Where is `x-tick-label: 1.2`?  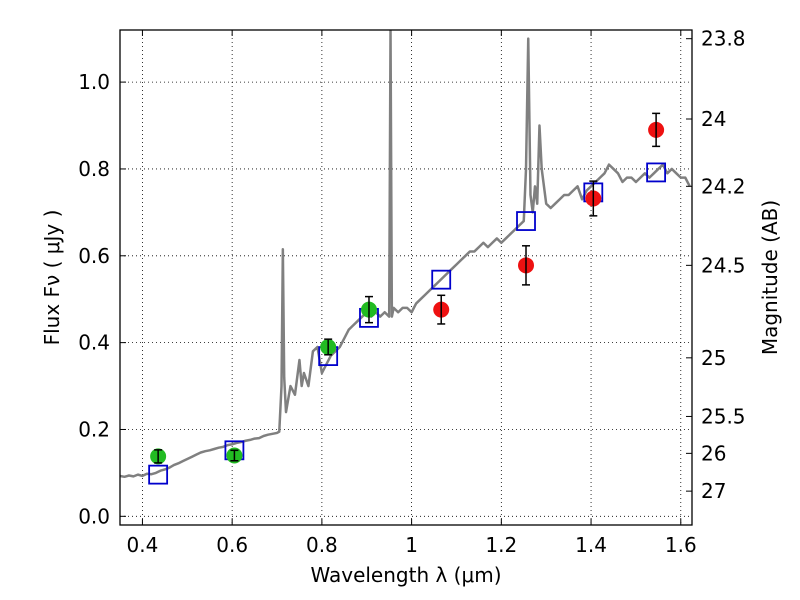
x-tick-label: 1.2 is located at coordinates (501, 545).